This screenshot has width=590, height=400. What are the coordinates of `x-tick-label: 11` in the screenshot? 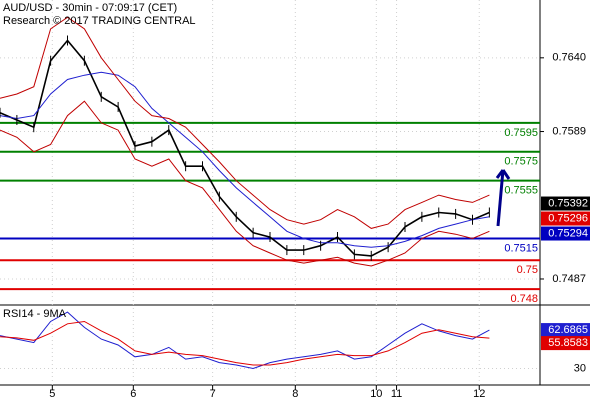 It's located at (396, 394).